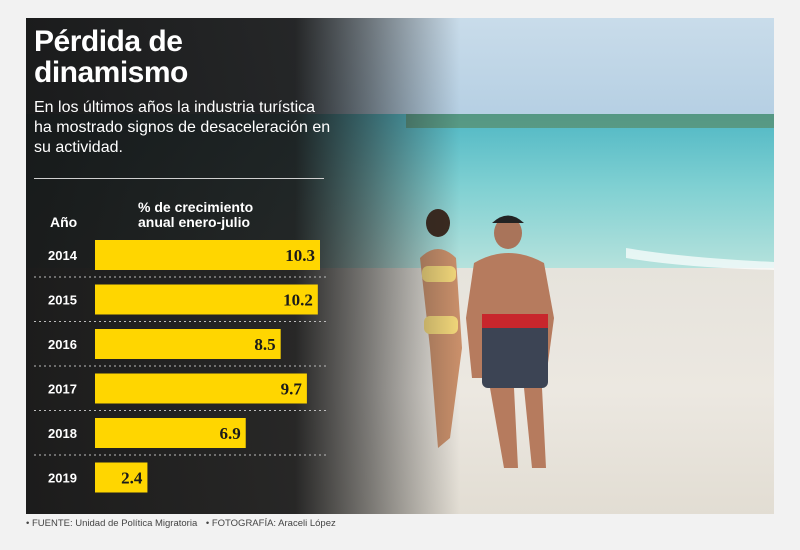 This screenshot has width=800, height=550. I want to click on value-column-header: % de crecimiento anual enero-julio, so click(233, 215).